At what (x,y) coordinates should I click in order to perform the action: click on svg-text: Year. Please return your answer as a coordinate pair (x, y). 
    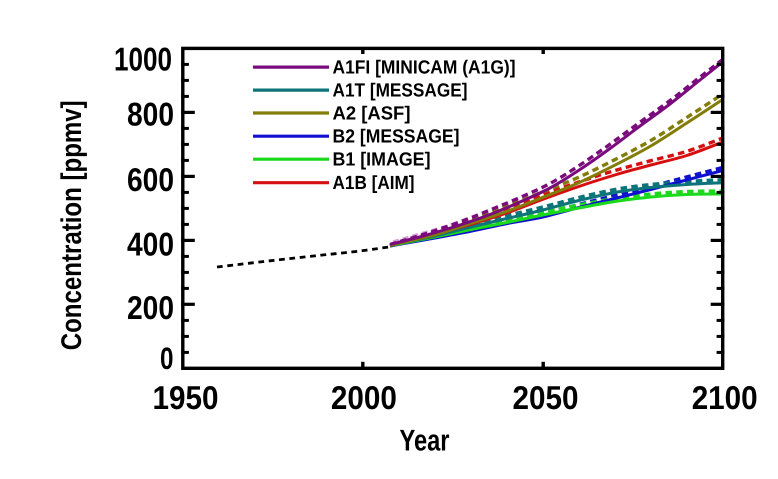
    Looking at the image, I should click on (425, 441).